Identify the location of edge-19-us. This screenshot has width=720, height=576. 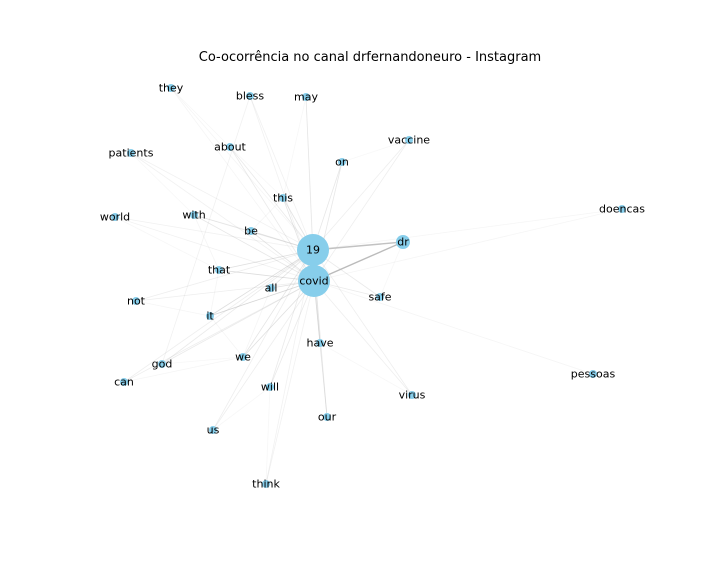
(263, 340).